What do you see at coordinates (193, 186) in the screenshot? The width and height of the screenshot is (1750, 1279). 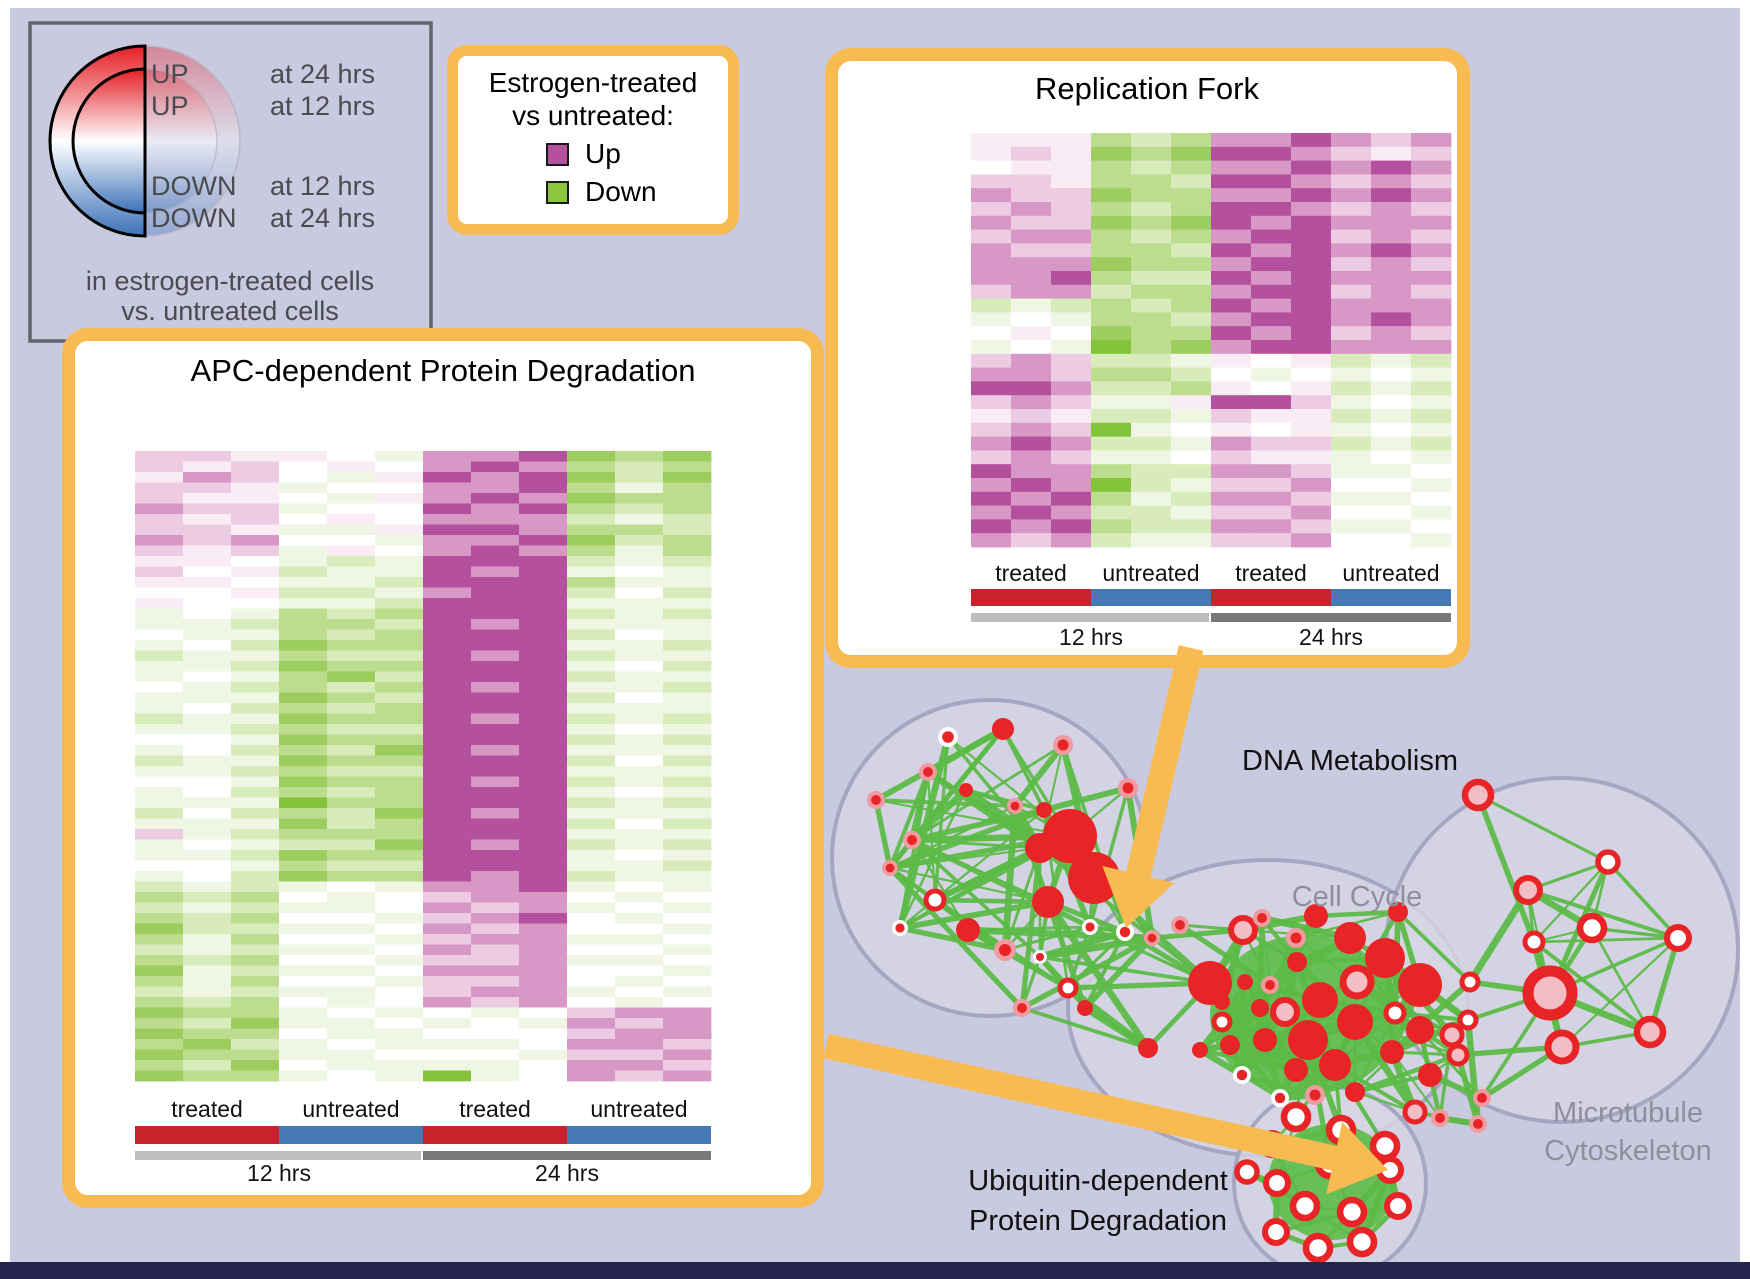 I see `legend-dir-2: DOWN` at bounding box center [193, 186].